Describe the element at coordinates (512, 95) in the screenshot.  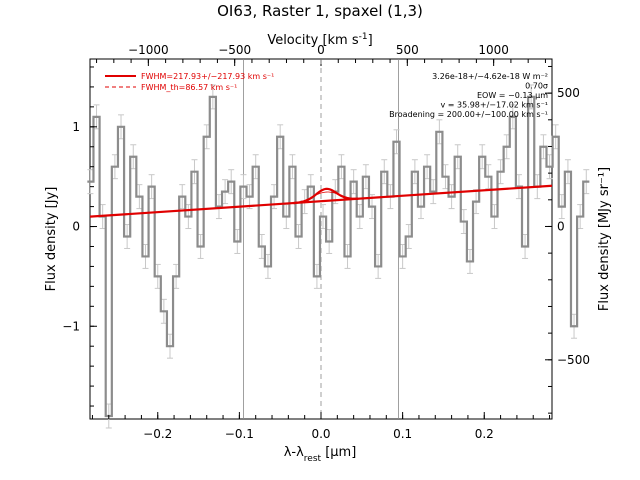
I see `fit-annotation: EOW = −0.13 μm` at that location.